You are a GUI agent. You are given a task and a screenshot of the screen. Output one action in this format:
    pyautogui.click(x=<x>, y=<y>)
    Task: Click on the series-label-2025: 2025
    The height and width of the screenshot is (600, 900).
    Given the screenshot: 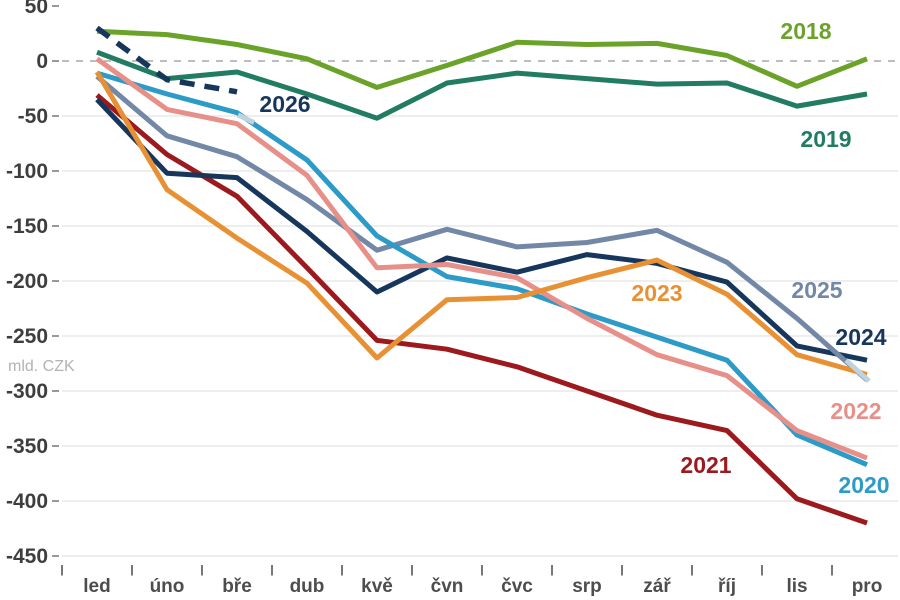 What is the action you would take?
    pyautogui.click(x=816, y=290)
    